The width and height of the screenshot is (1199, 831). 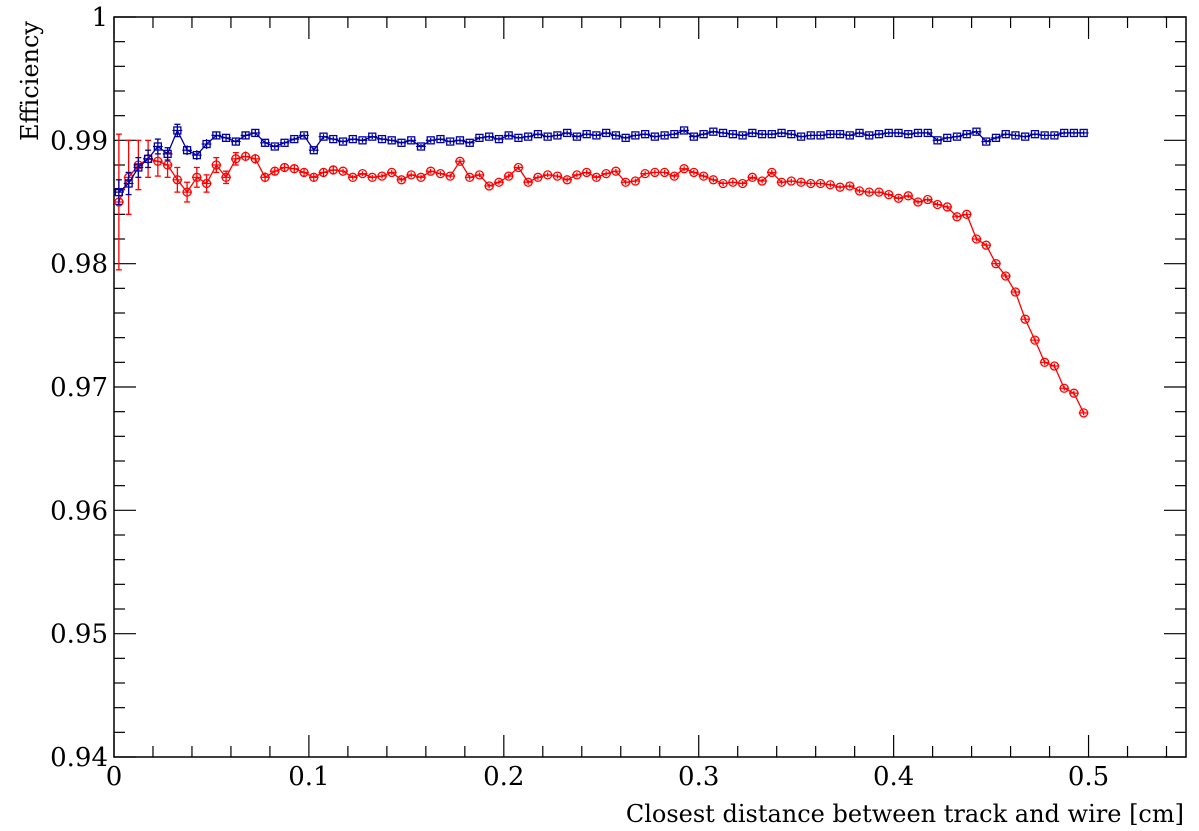 I want to click on x-tick-label: 0.4, so click(x=893, y=777).